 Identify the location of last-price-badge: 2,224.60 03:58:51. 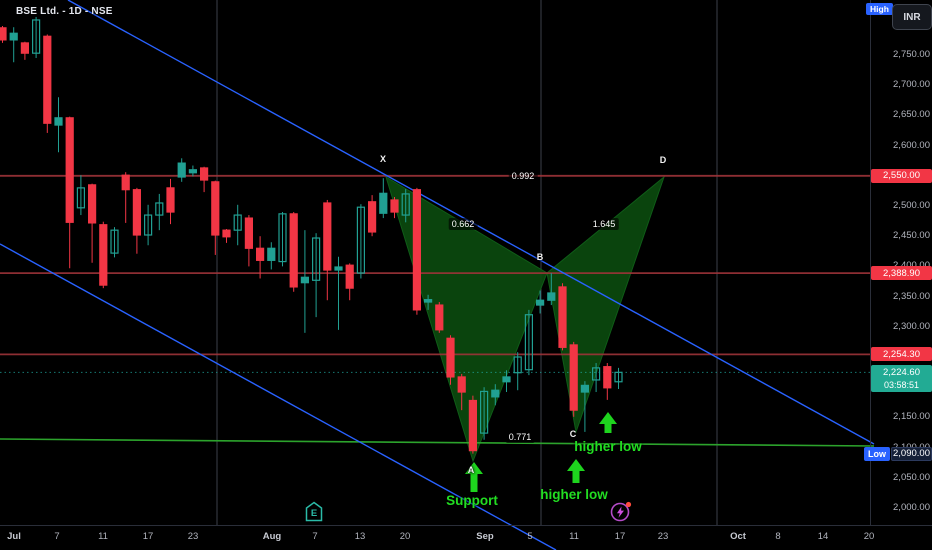
(901, 379).